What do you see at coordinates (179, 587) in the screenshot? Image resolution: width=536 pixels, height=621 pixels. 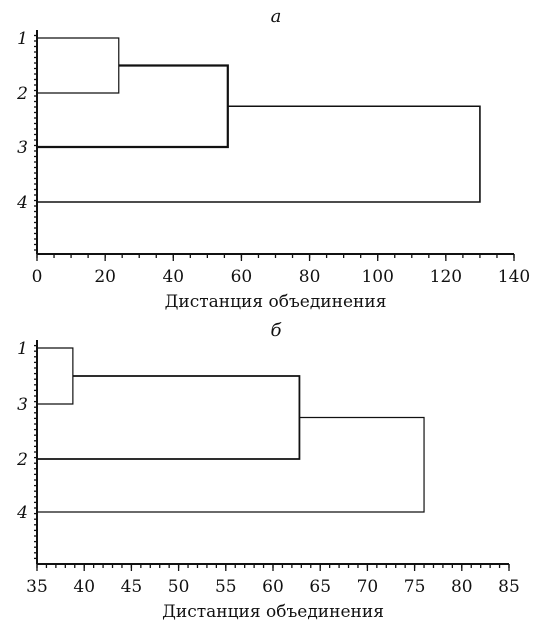 I see `x-tick-label: 50` at bounding box center [179, 587].